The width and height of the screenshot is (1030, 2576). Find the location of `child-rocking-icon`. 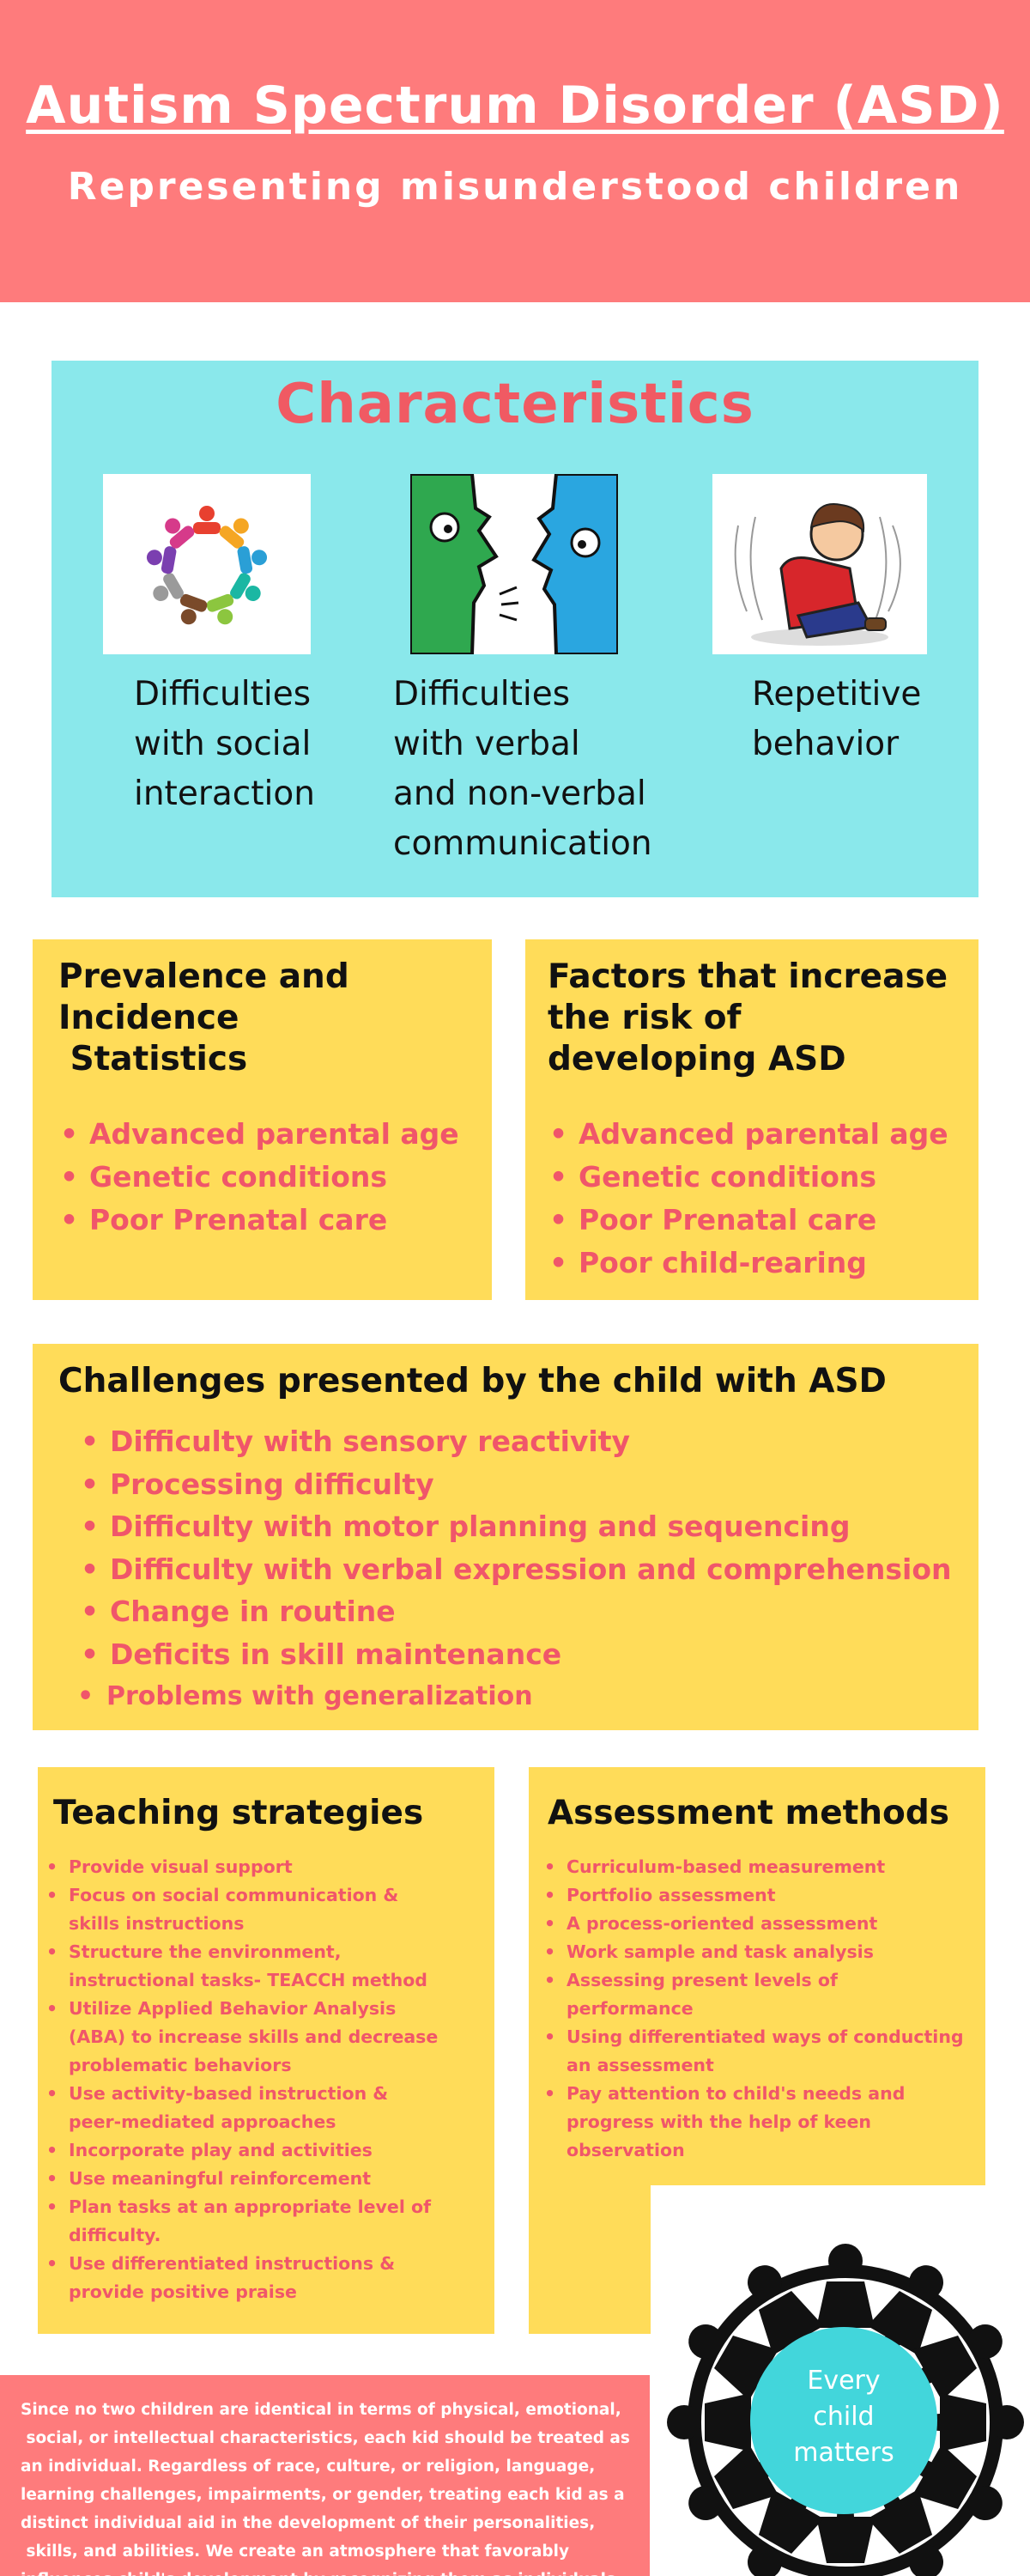

child-rocking-icon is located at coordinates (819, 564).